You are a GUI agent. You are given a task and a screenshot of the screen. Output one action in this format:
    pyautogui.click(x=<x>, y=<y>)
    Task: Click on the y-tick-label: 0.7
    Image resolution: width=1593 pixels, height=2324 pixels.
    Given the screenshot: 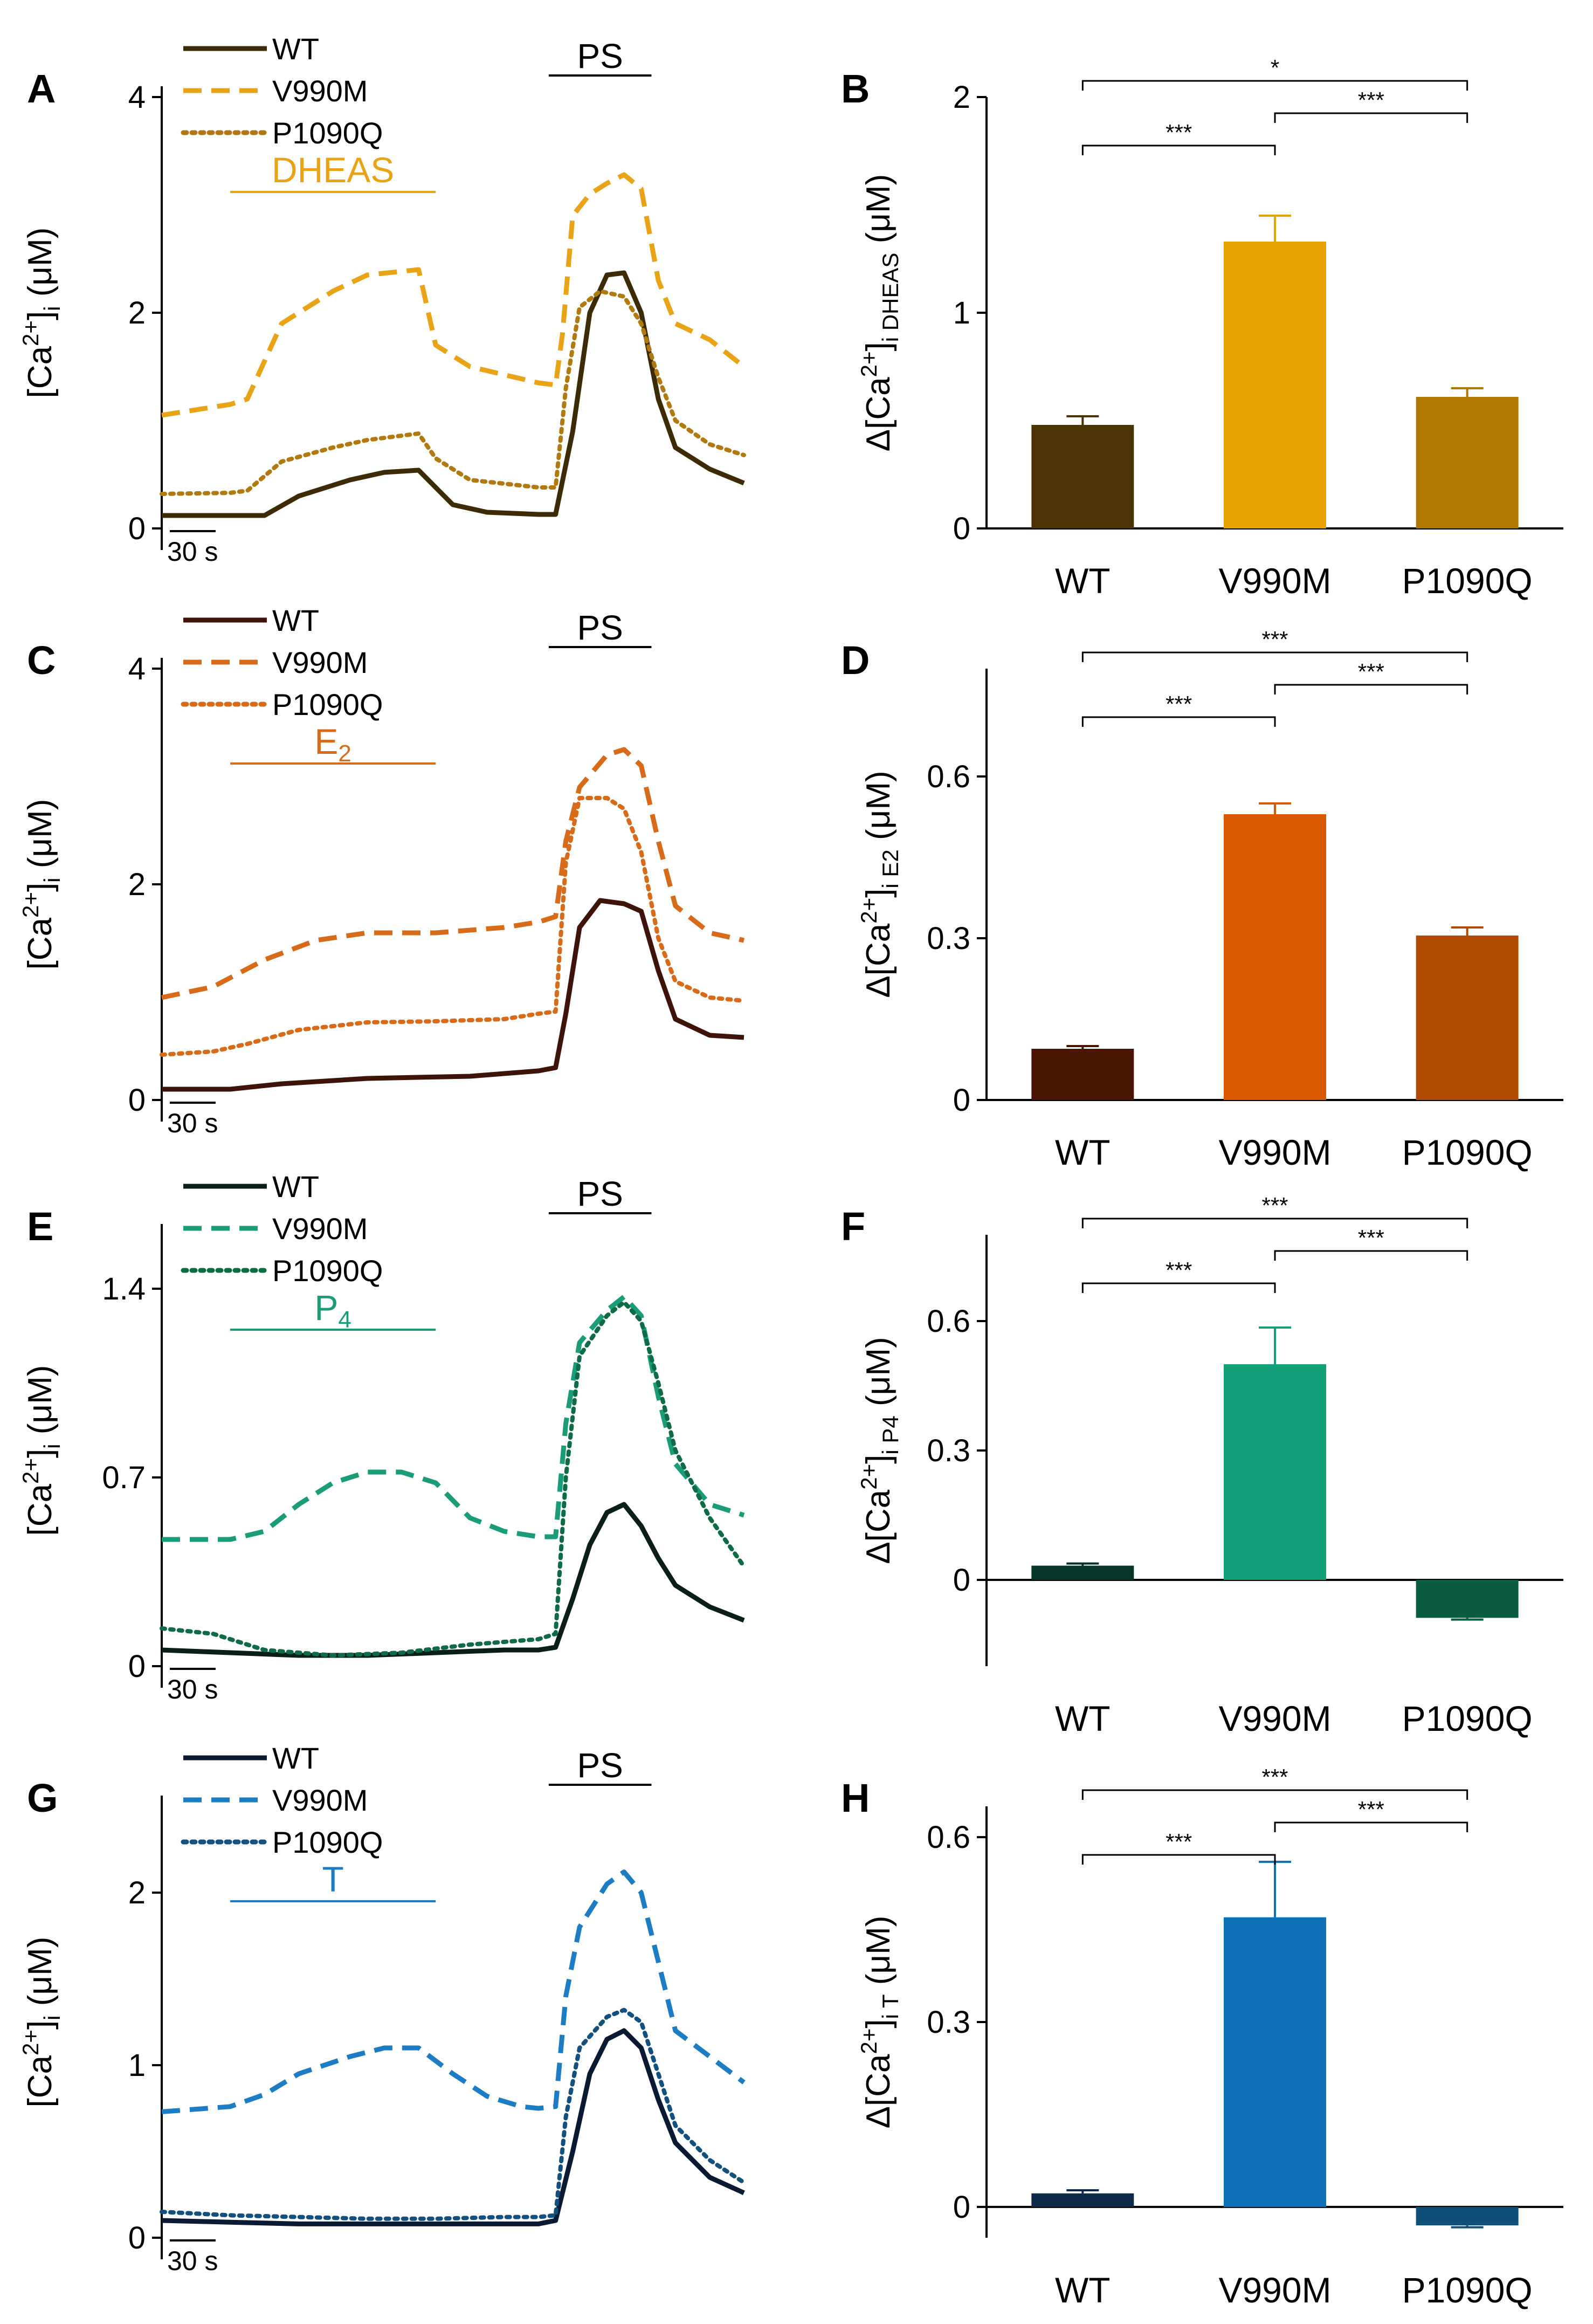 What is the action you would take?
    pyautogui.click(x=124, y=1477)
    